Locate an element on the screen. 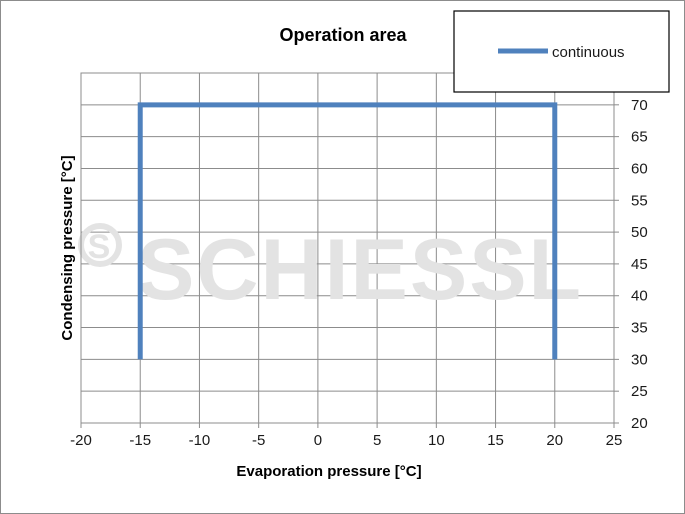 The width and height of the screenshot is (685, 514). x-tick-label: 25 is located at coordinates (614, 440).